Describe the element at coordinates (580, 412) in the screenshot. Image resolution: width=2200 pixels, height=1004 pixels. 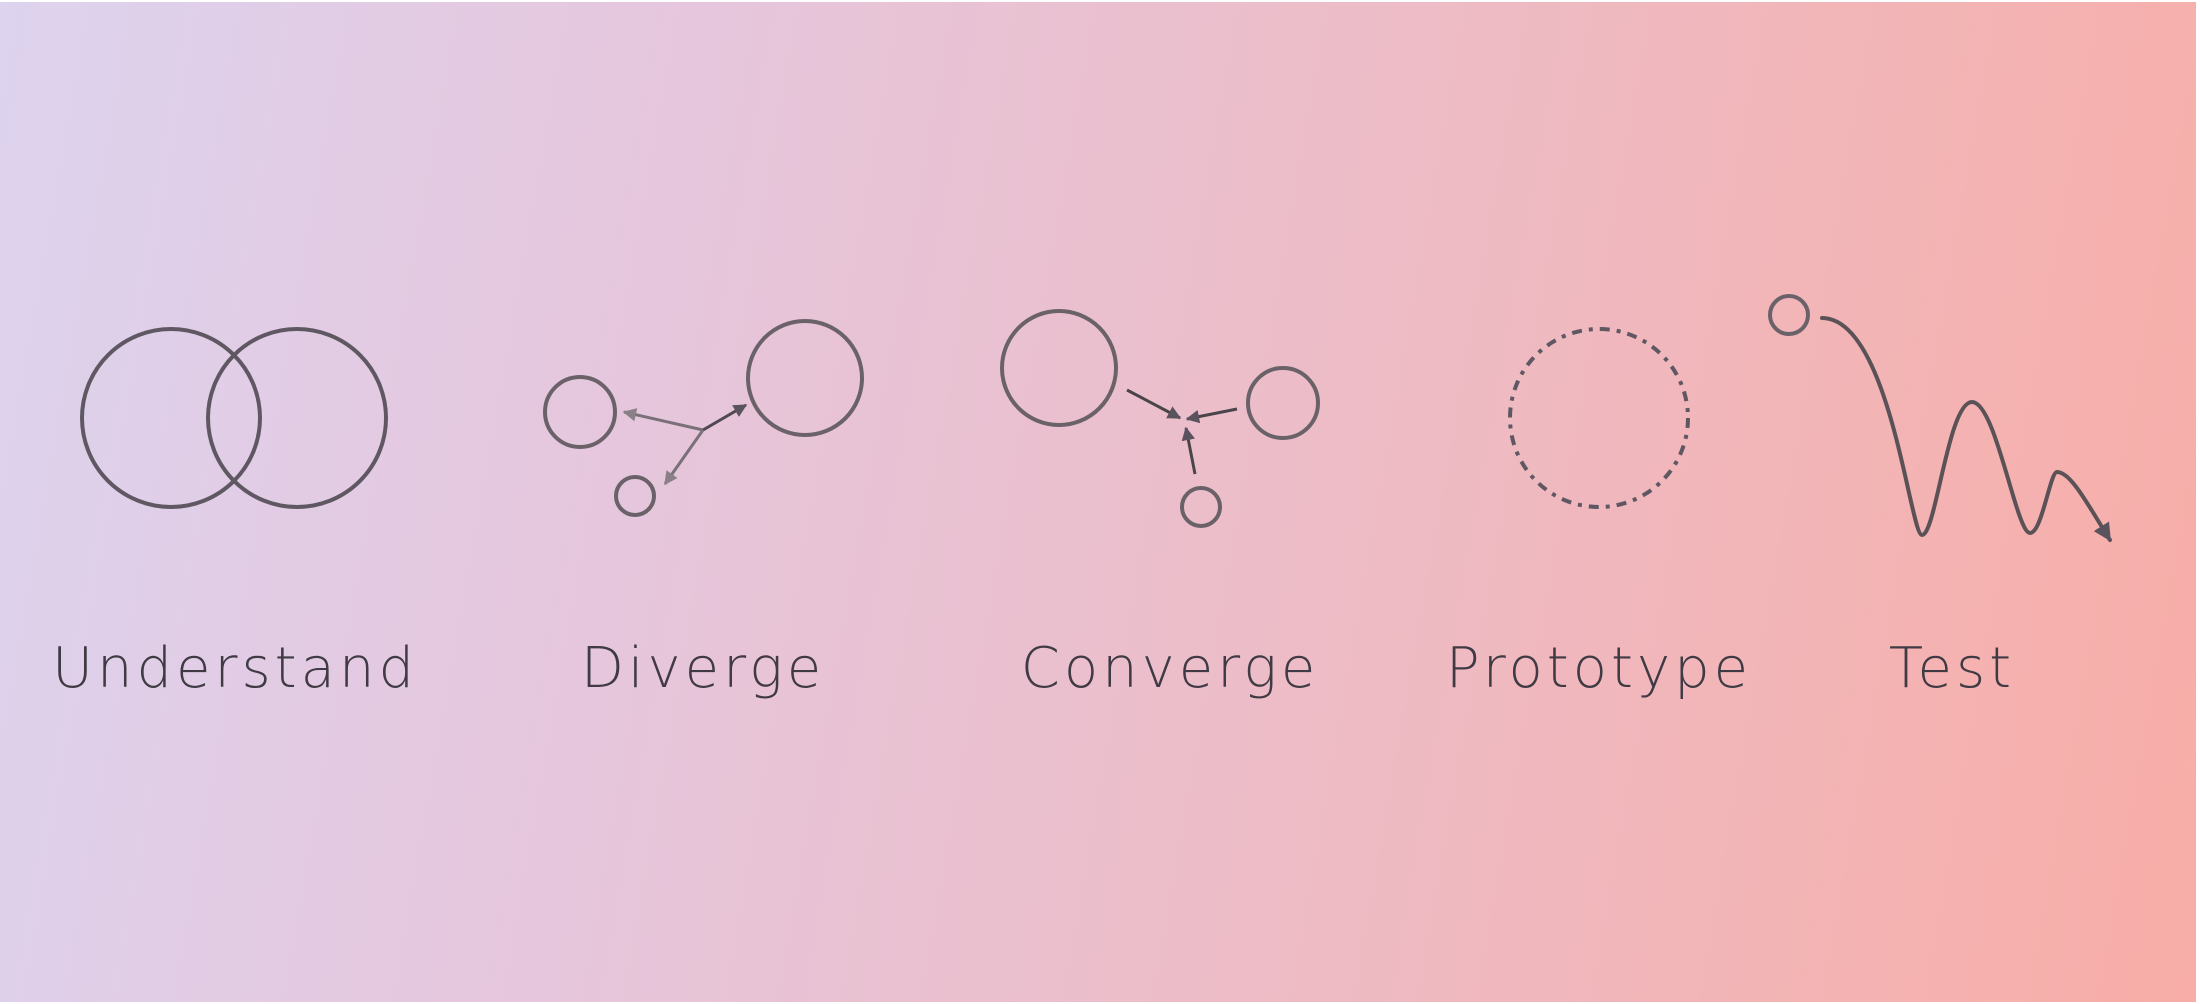
I see `diverge-left-circle` at that location.